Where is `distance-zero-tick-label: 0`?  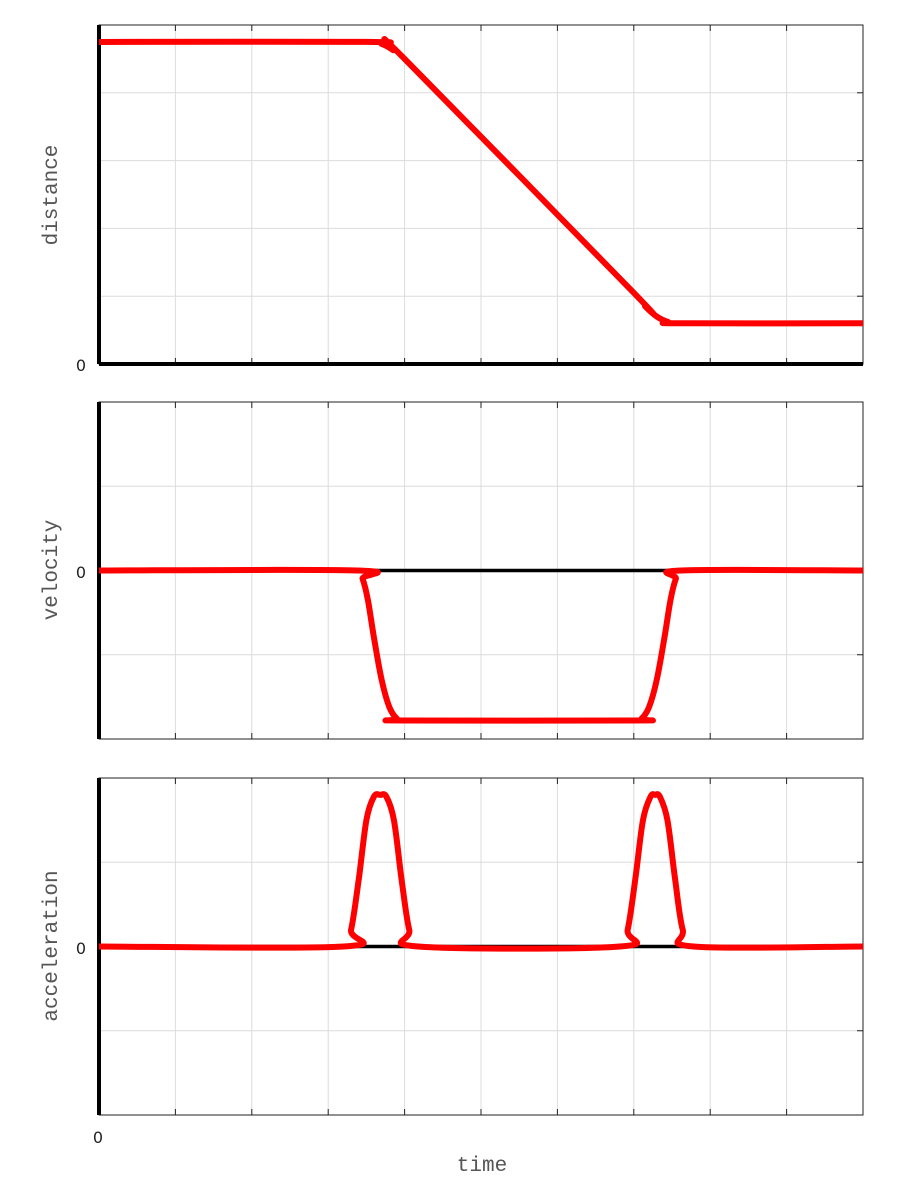 distance-zero-tick-label: 0 is located at coordinates (81, 365).